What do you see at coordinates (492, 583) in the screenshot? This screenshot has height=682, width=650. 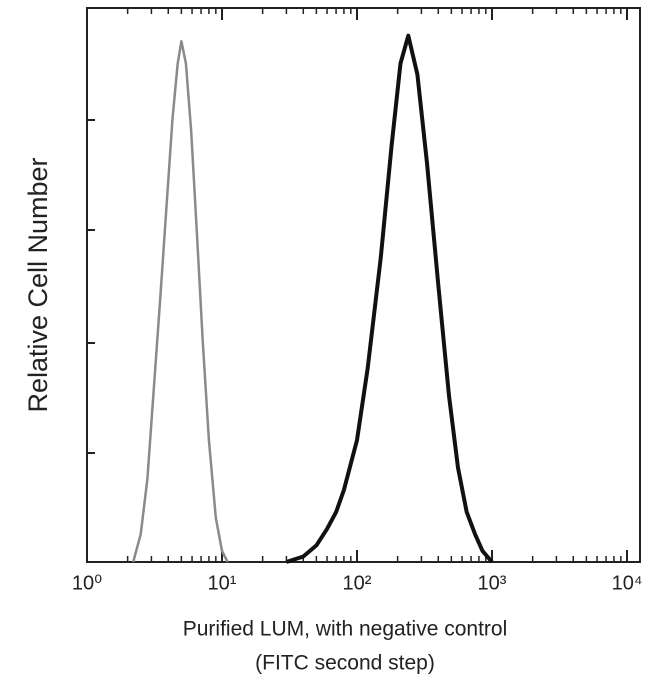 I see `x-tick-label: 10³` at bounding box center [492, 583].